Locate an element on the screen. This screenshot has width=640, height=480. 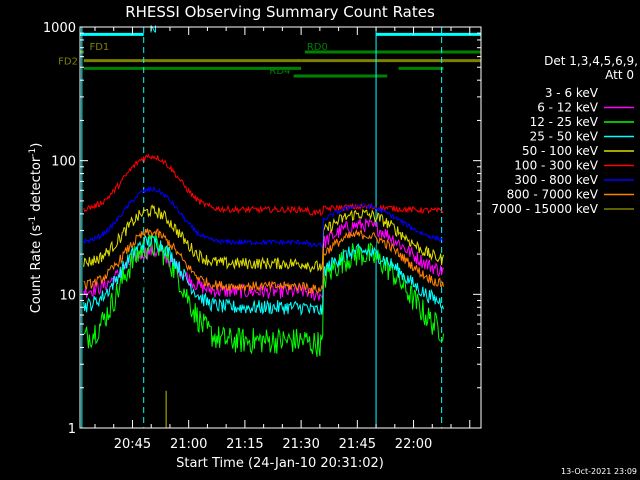
legend-label: 12 - 25 keV is located at coordinates (564, 122).